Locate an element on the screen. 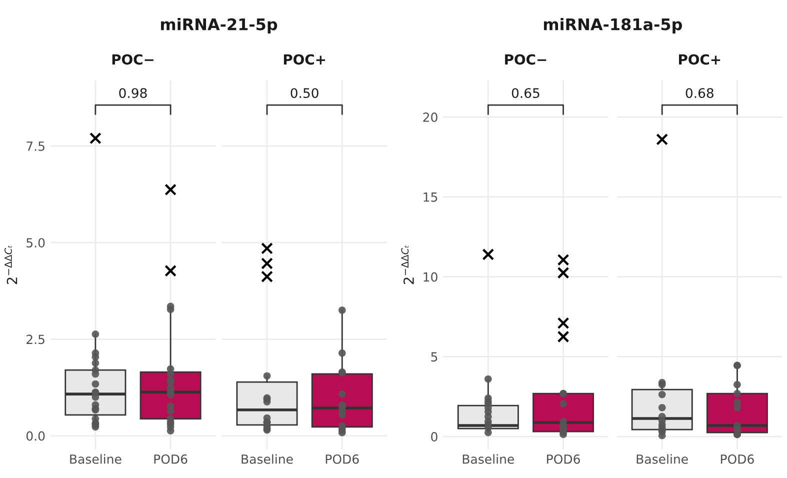 This screenshot has width=787, height=478. y-tick-label: 10 is located at coordinates (431, 277).